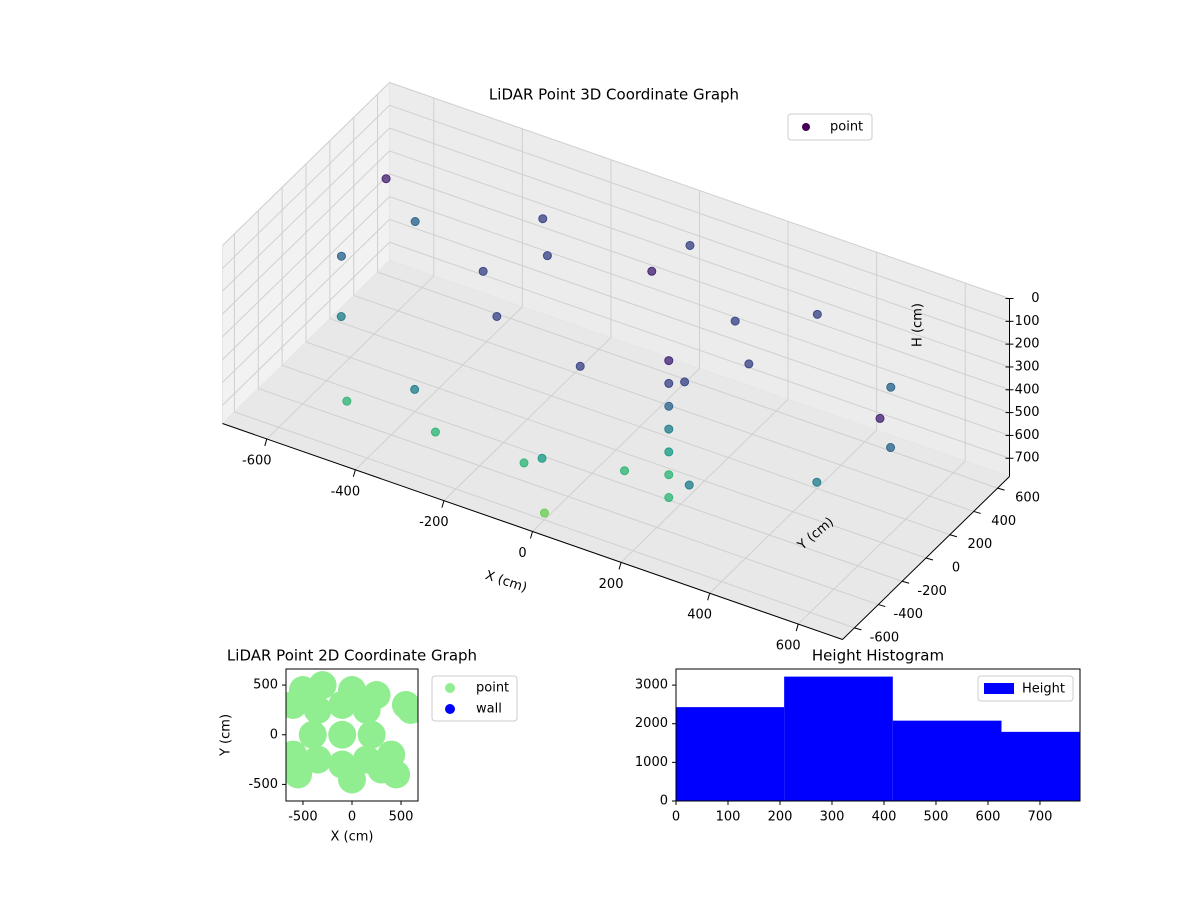 This screenshot has height=900, width=1200. Describe the element at coordinates (728, 817) in the screenshot. I see `x-tick-label: 100` at that location.